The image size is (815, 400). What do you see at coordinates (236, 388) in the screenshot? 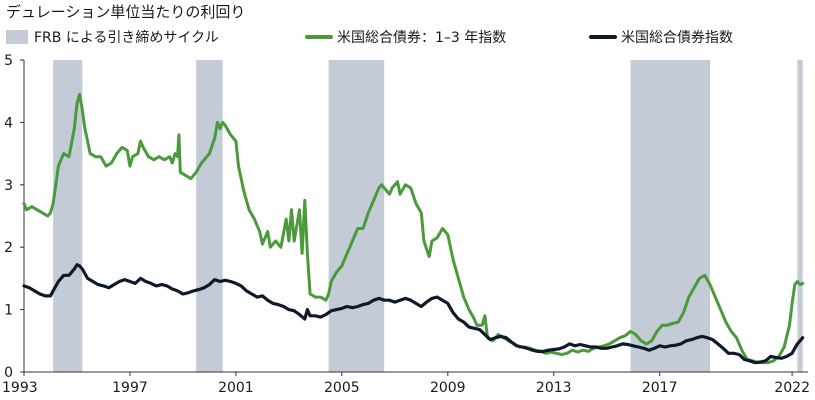
I see `x-tick-label-2: 2001` at bounding box center [236, 388].